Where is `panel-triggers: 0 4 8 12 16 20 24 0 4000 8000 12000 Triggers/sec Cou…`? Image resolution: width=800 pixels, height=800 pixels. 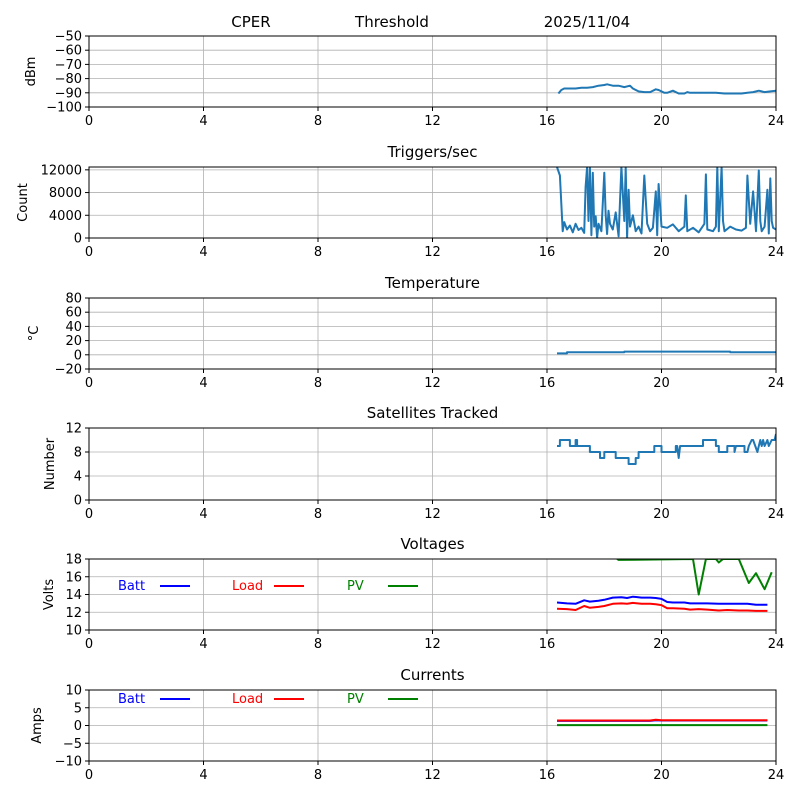 panel-triggers: 0 4 8 12 16 20 24 0 4000 8000 12000 Triggers/sec Cou… is located at coordinates (400, 201).